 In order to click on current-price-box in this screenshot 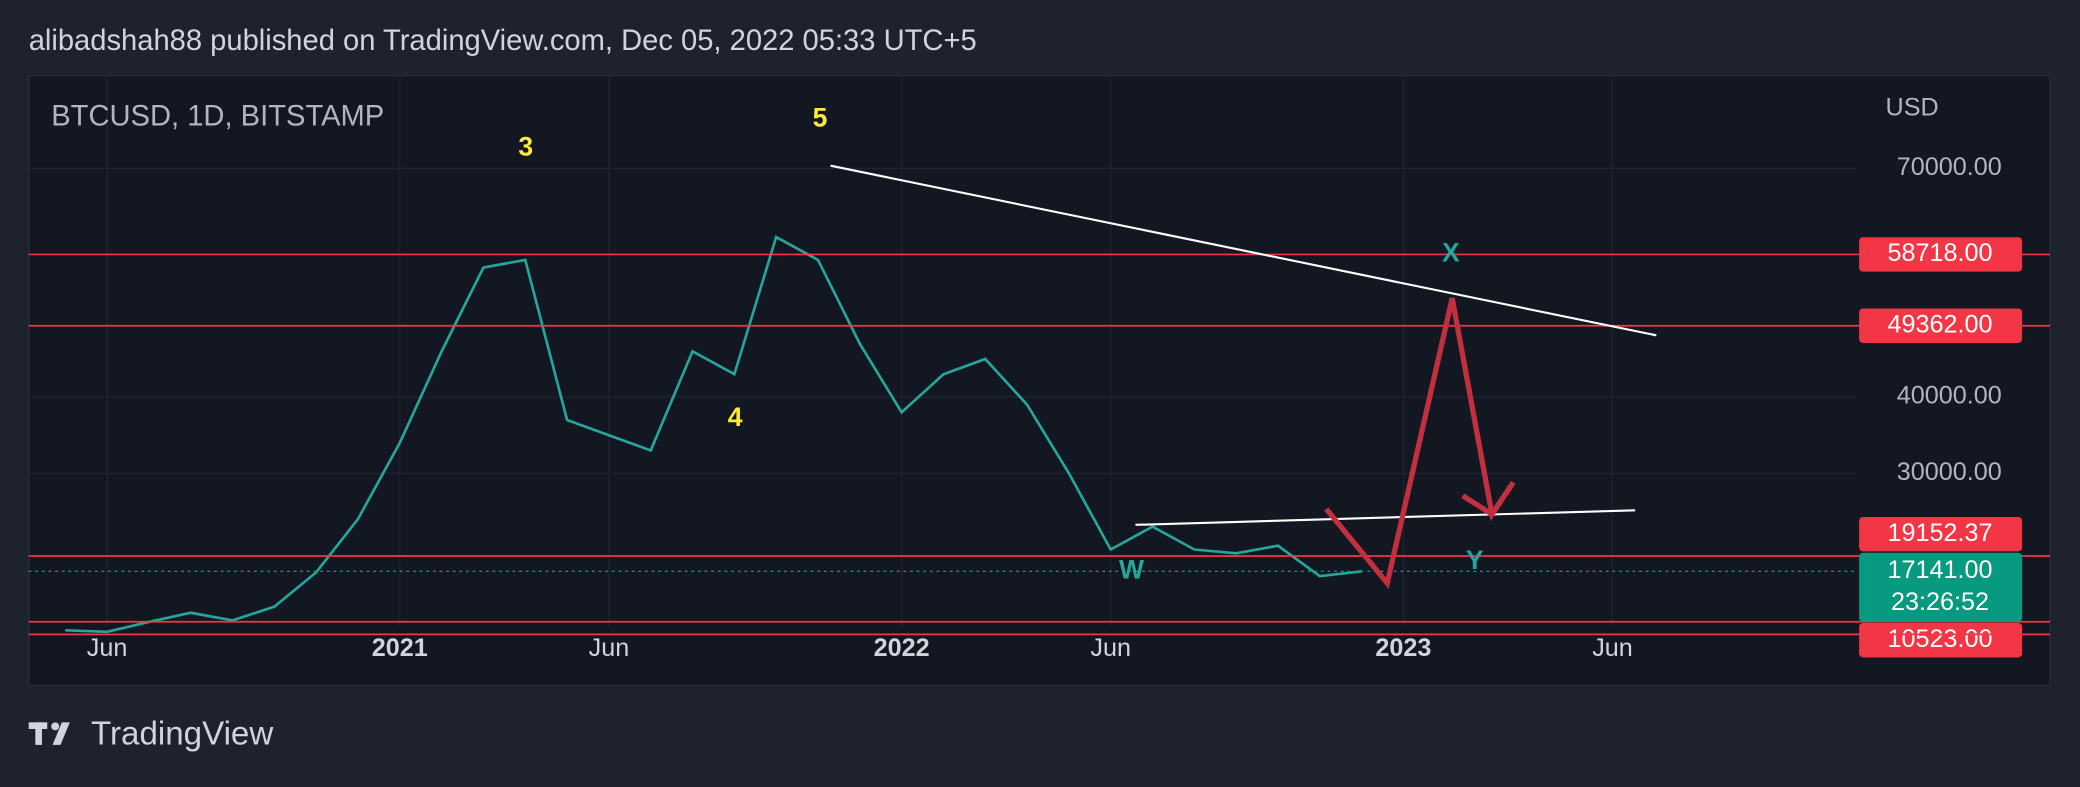, I will do `click(1941, 587)`.